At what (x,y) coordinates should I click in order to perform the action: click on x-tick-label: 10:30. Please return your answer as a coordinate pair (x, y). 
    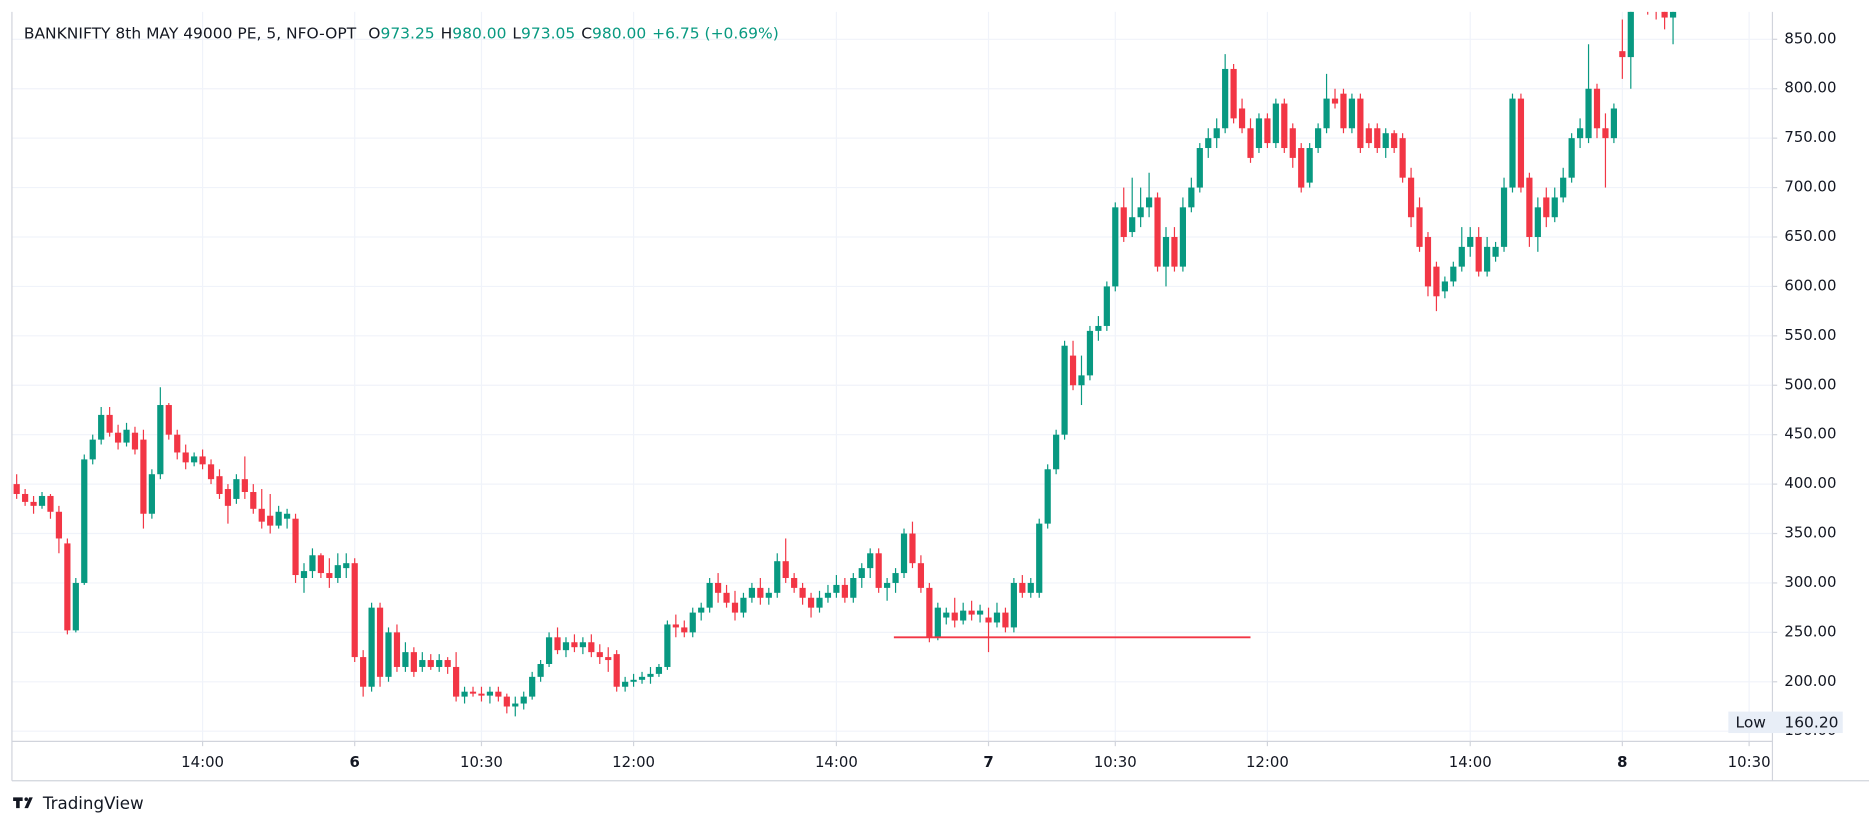
    Looking at the image, I should click on (481, 762).